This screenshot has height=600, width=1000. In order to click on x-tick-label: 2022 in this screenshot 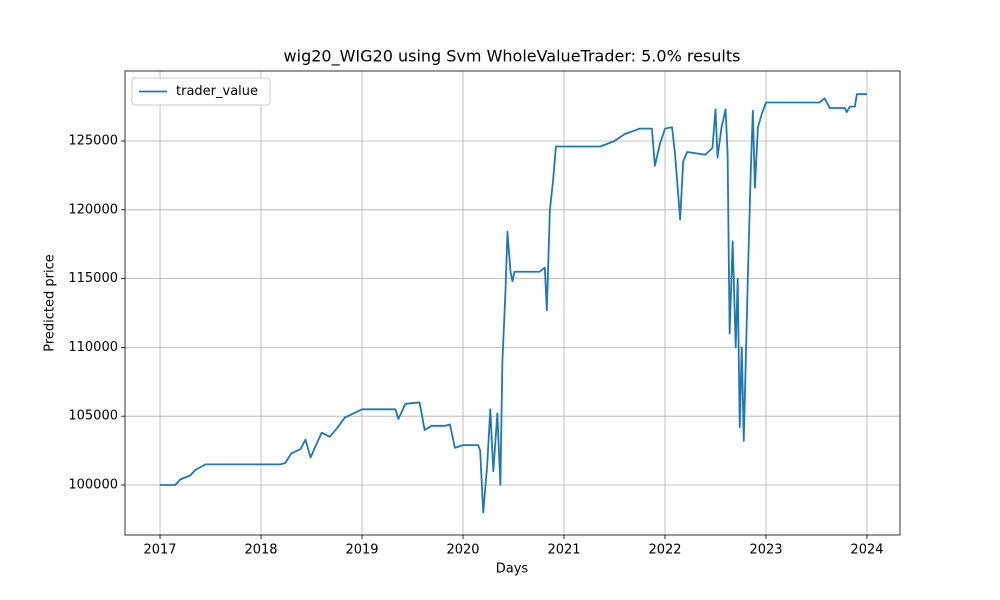, I will do `click(664, 550)`.